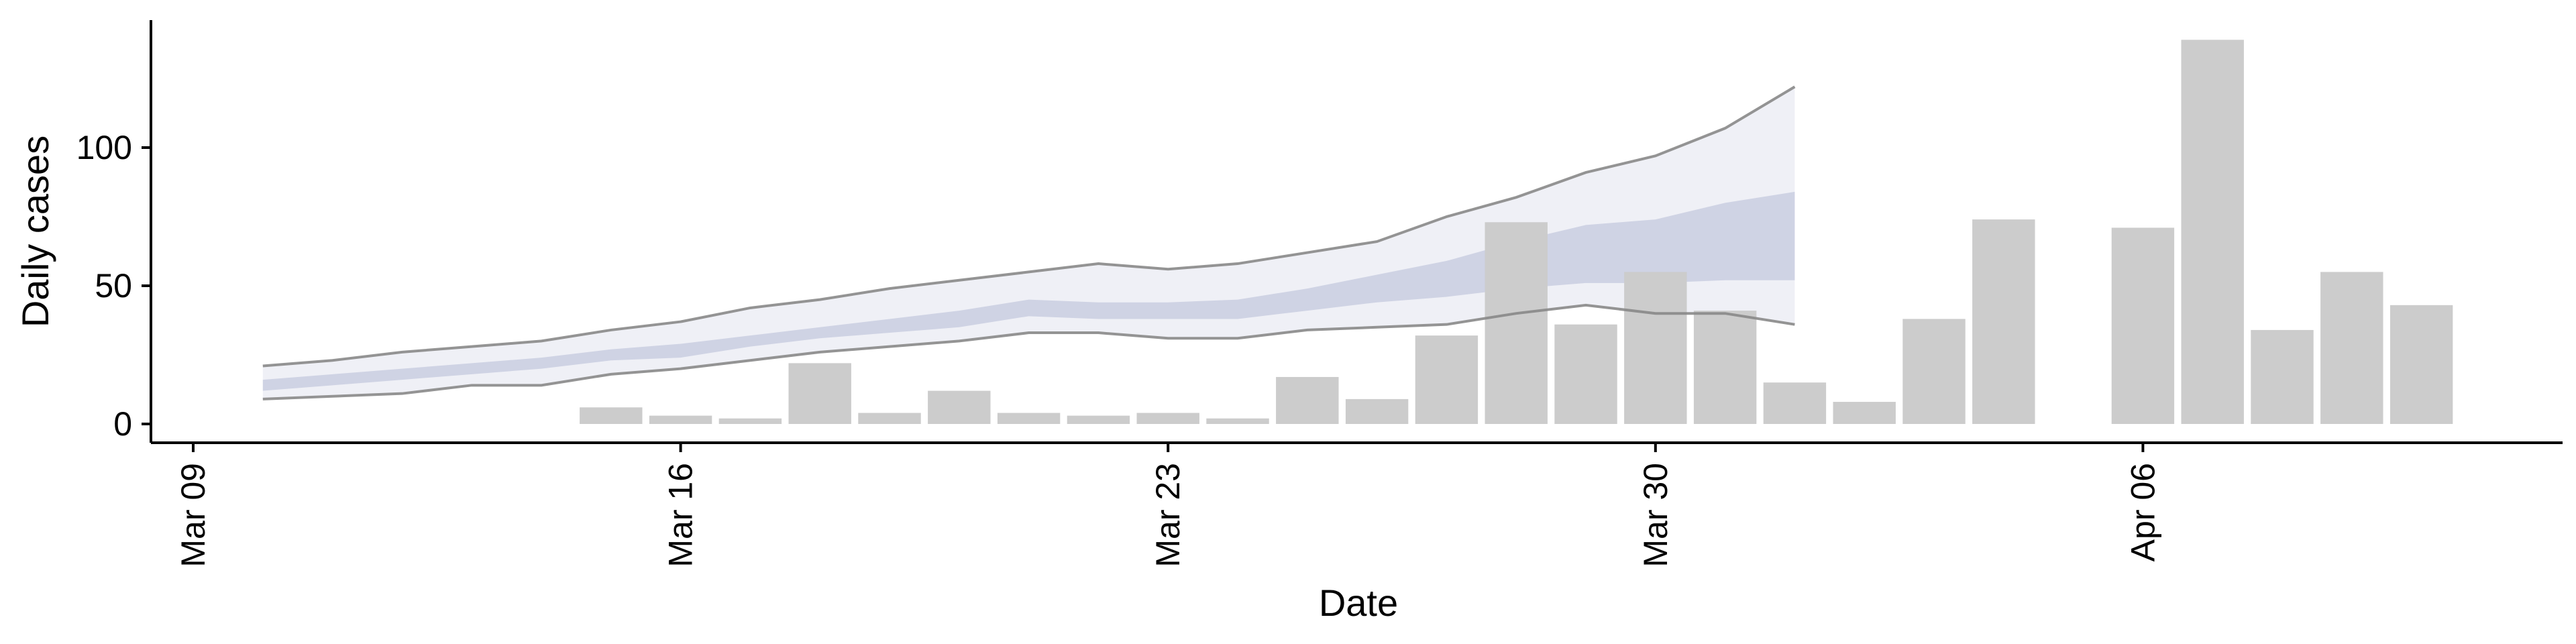 Image resolution: width=2576 pixels, height=644 pixels. Describe the element at coordinates (1655, 515) in the screenshot. I see `x-tick-label: Mar 30` at that location.